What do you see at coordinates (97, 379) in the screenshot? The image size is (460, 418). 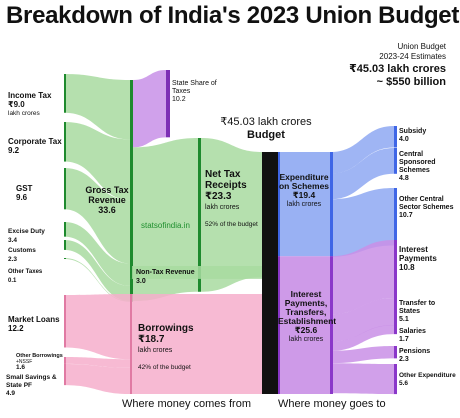 I see `flow-small-savings-state-pf` at bounding box center [97, 379].